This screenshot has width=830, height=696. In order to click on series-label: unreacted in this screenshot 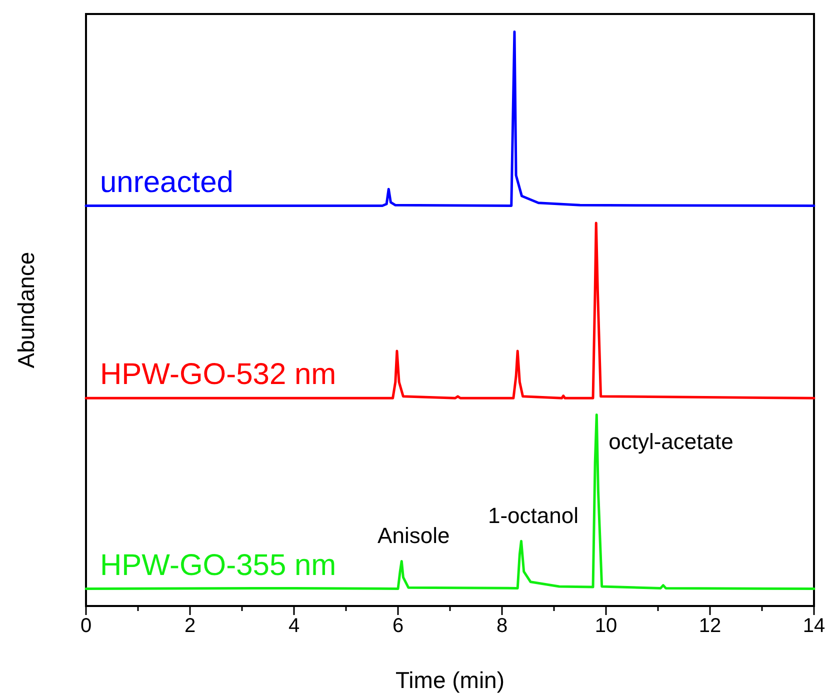, I will do `click(167, 182)`.